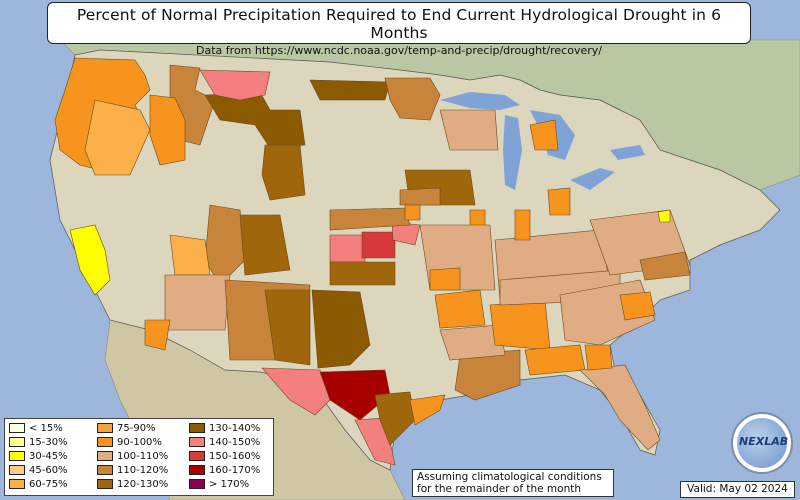 Image resolution: width=800 pixels, height=500 pixels. Describe the element at coordinates (412, 99) in the screenshot. I see `region-mn-brown` at that location.